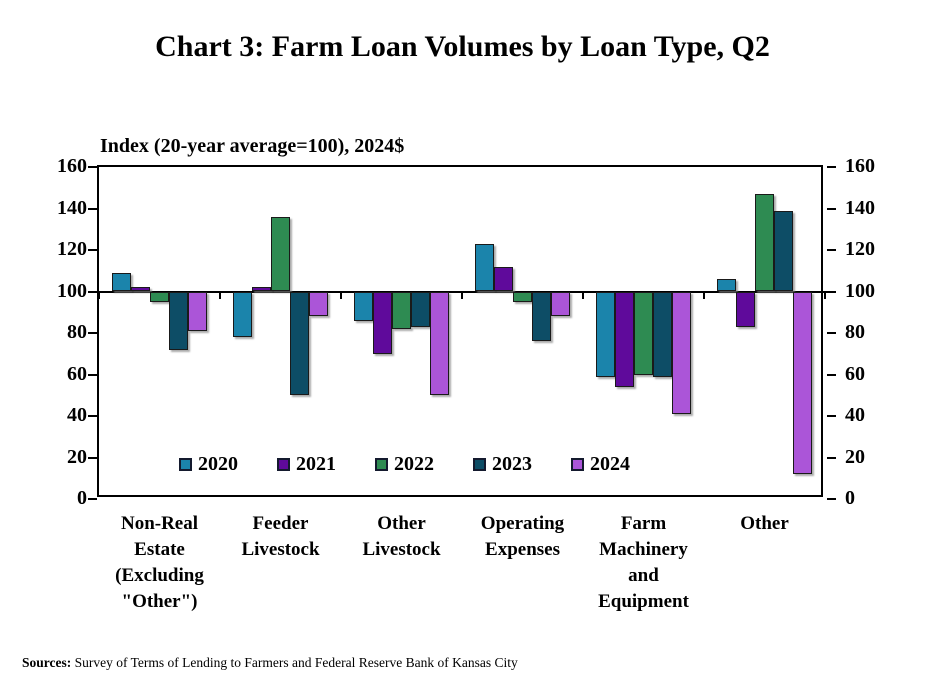 The image size is (925, 693). What do you see at coordinates (283, 464) in the screenshot?
I see `legend-swatch-2021` at bounding box center [283, 464].